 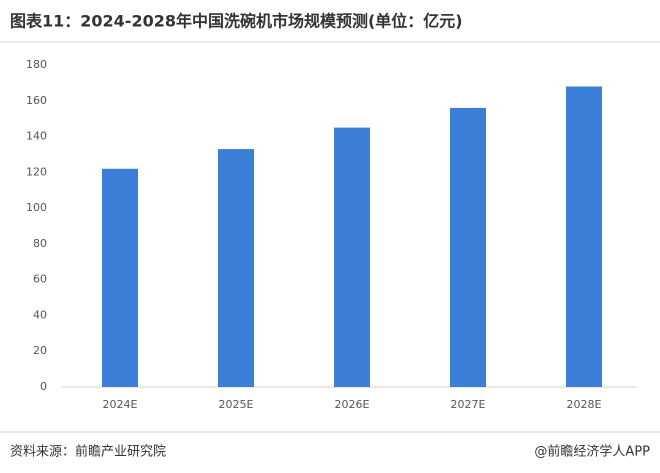 What do you see at coordinates (40, 314) in the screenshot?
I see `y-tick-label: 40` at bounding box center [40, 314].